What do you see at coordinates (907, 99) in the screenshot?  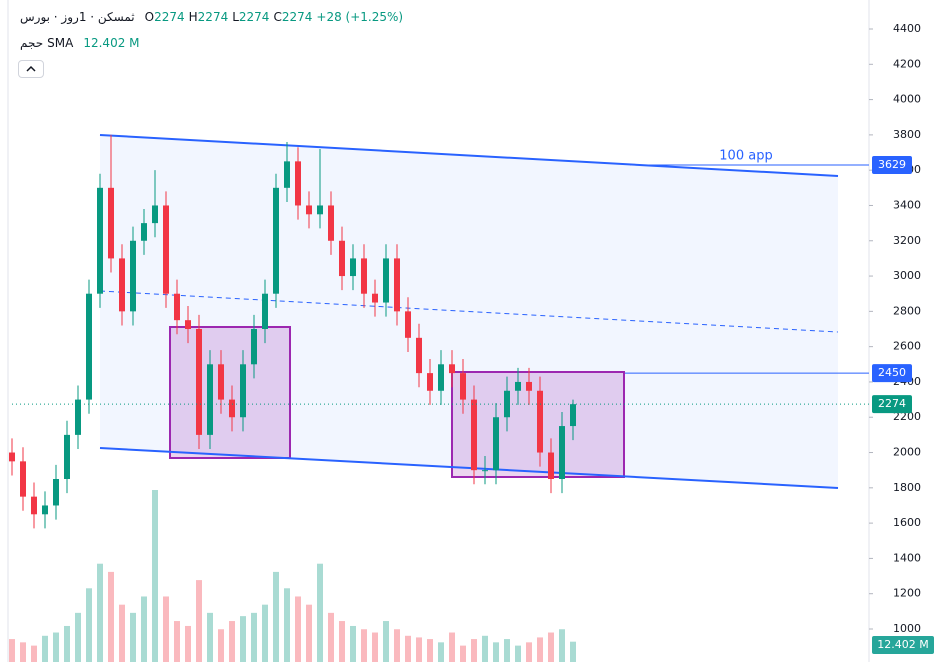 I see `y-tick-label: 4000` at bounding box center [907, 99].